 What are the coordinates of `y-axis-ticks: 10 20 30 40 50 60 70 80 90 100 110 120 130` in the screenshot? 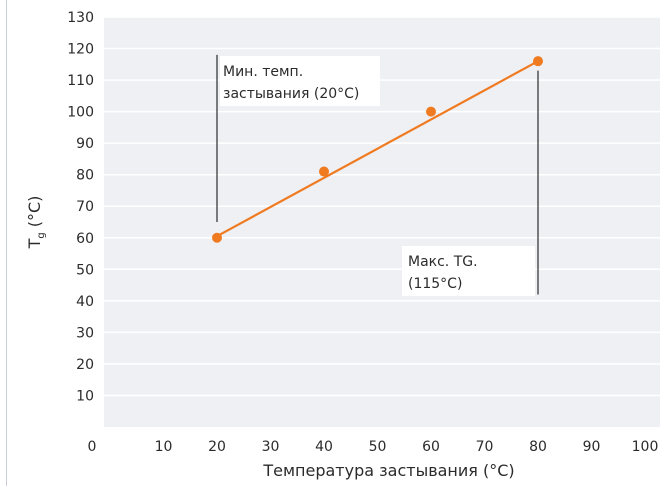 It's located at (80, 207).